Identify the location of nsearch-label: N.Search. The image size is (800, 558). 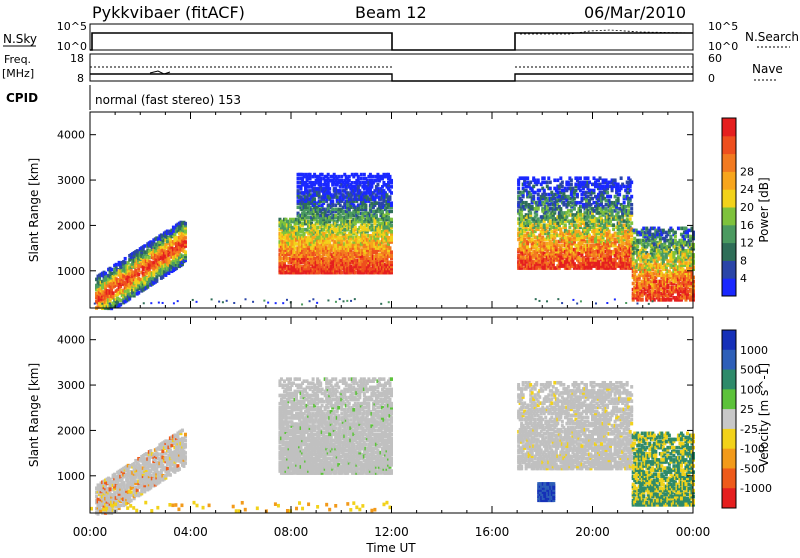
(772, 37).